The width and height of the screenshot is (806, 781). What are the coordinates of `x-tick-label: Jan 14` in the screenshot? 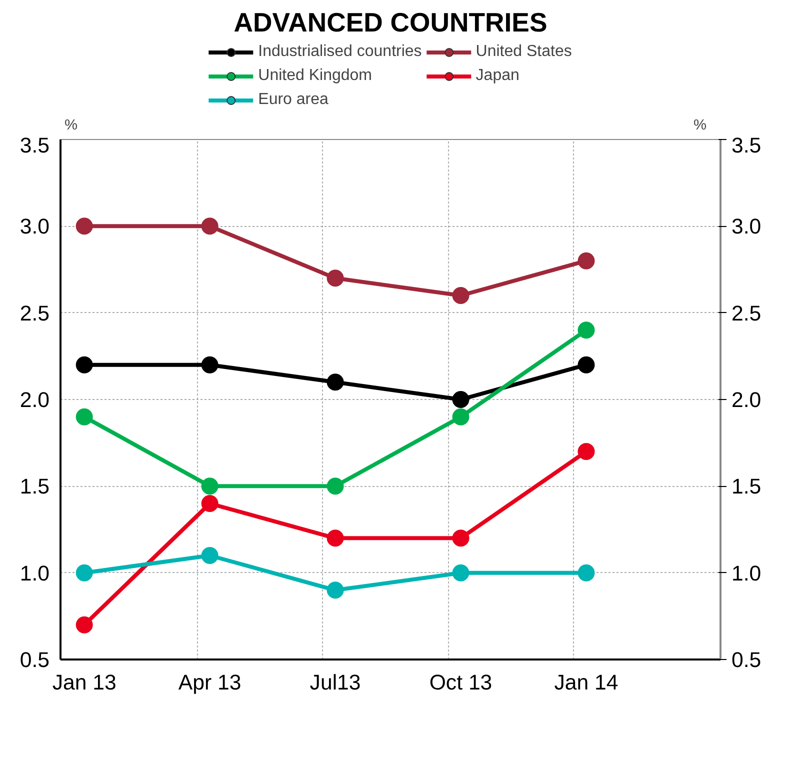 It's located at (586, 682).